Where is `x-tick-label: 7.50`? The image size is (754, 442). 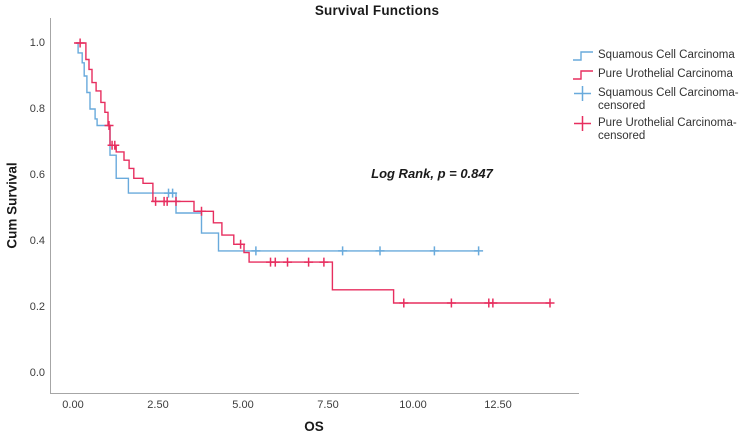 x-tick-label: 7.50 is located at coordinates (328, 405).